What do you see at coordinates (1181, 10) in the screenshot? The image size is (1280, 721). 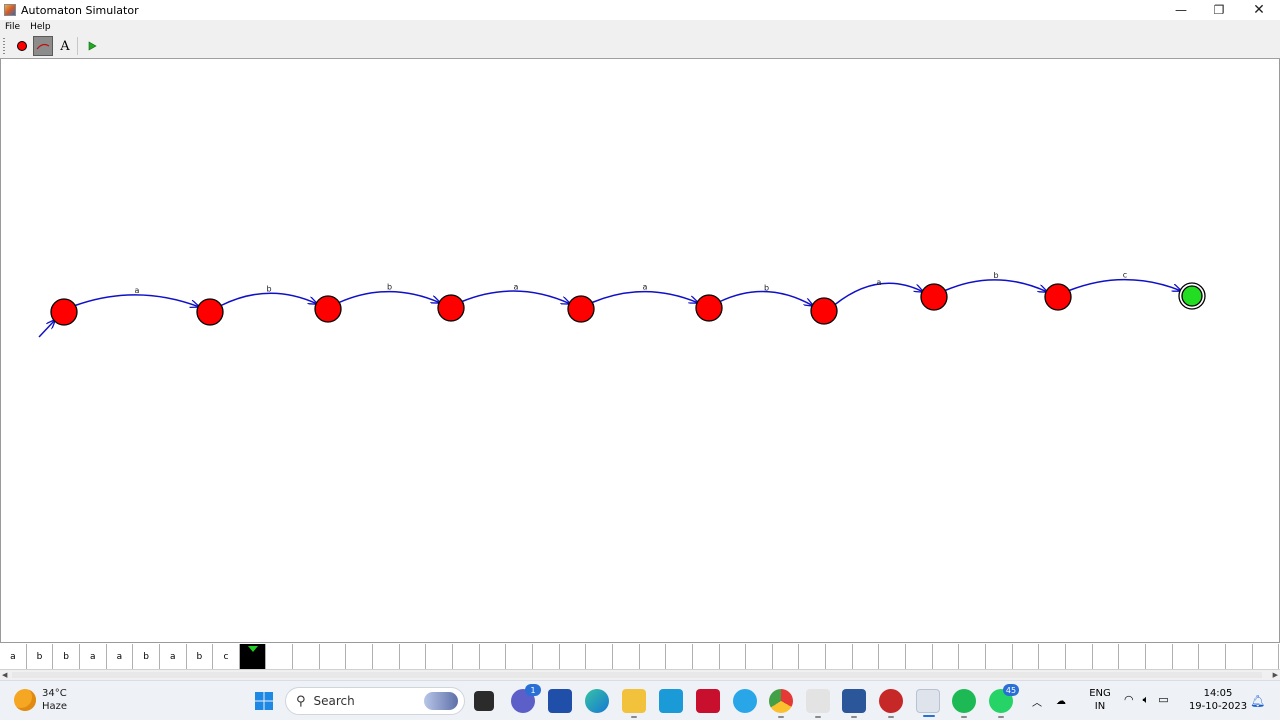 I see `minimize-button: —` at bounding box center [1181, 10].